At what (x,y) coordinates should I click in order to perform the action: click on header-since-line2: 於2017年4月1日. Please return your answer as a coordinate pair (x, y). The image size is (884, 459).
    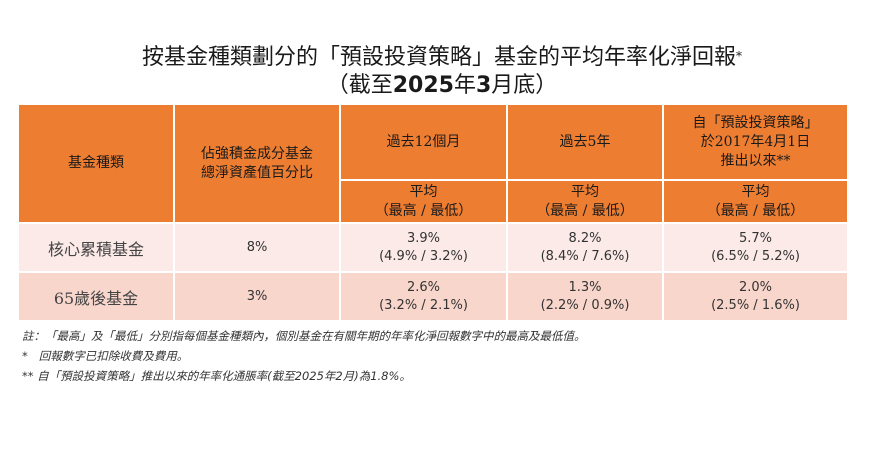
    Looking at the image, I should click on (755, 141).